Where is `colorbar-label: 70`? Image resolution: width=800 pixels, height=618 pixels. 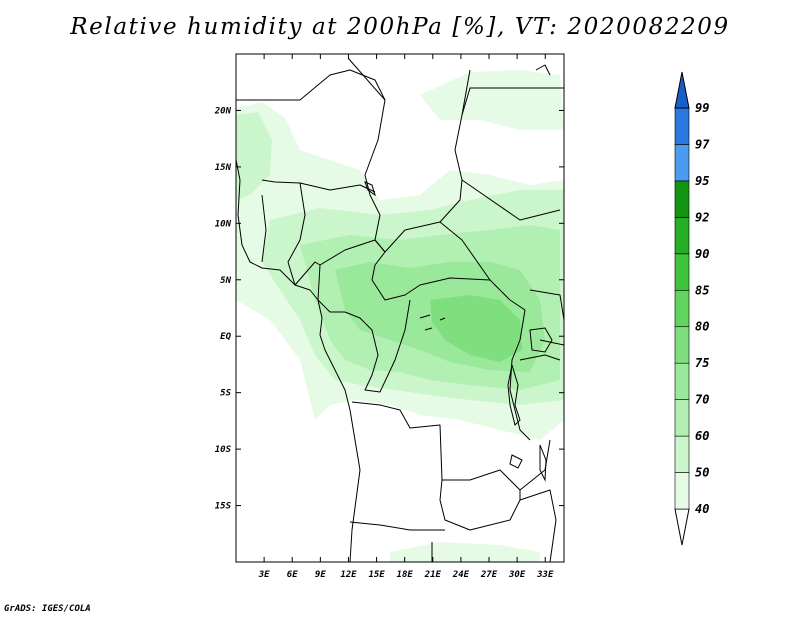
colorbar-label: 70 is located at coordinates (702, 400).